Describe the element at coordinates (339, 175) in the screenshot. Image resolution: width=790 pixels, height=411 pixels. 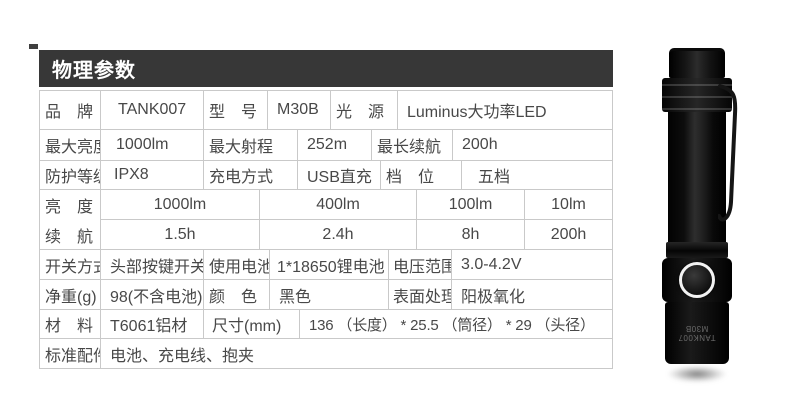
I see `table-cell: USB直充` at that location.